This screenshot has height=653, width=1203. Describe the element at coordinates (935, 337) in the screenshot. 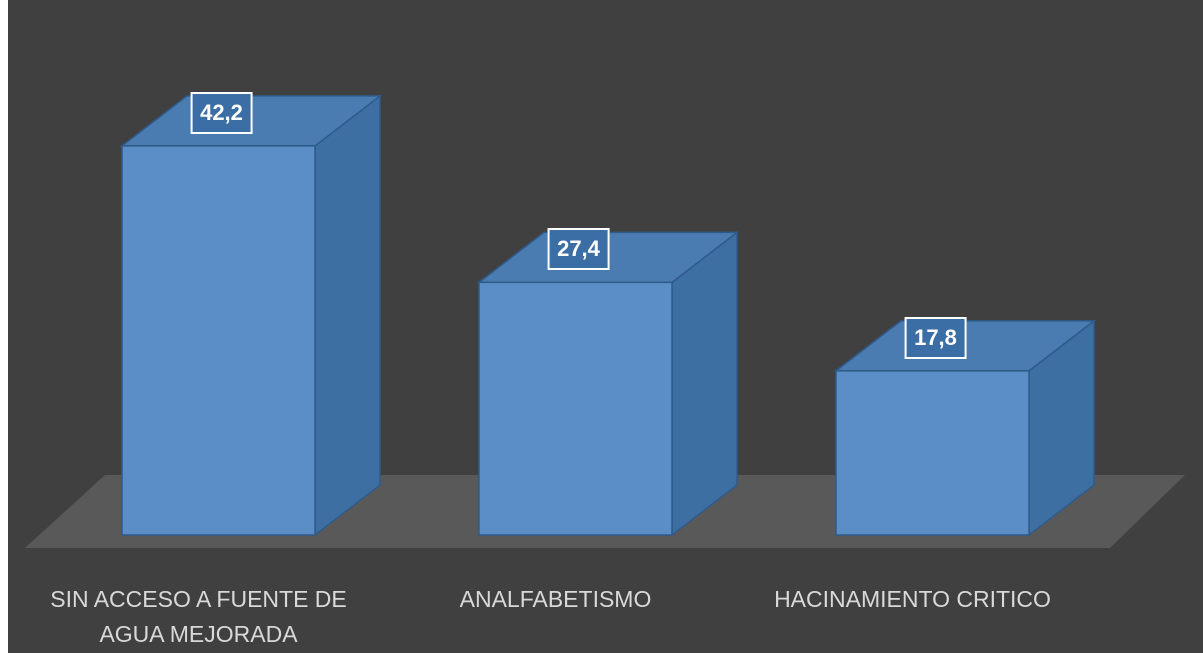

I see `value-label: 17,8` at that location.